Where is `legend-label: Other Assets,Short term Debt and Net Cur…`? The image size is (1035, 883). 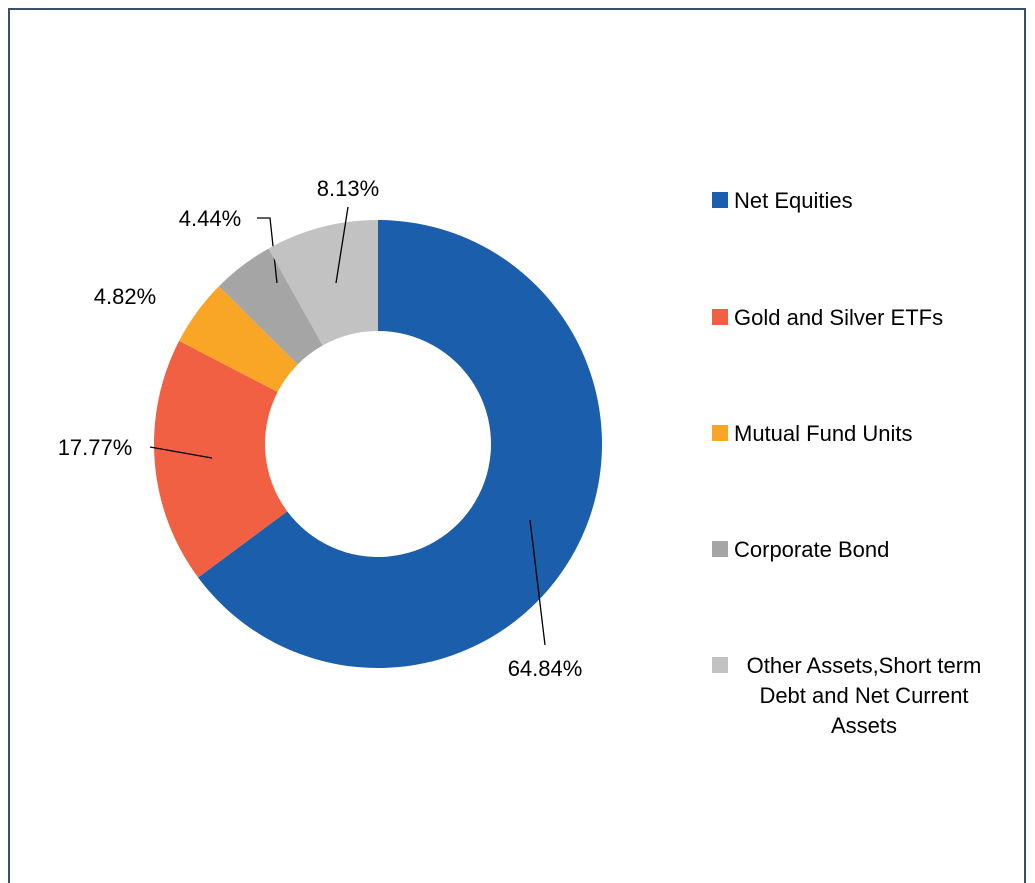
legend-label: Other Assets,Short term Debt and Net Cur… is located at coordinates (864, 695).